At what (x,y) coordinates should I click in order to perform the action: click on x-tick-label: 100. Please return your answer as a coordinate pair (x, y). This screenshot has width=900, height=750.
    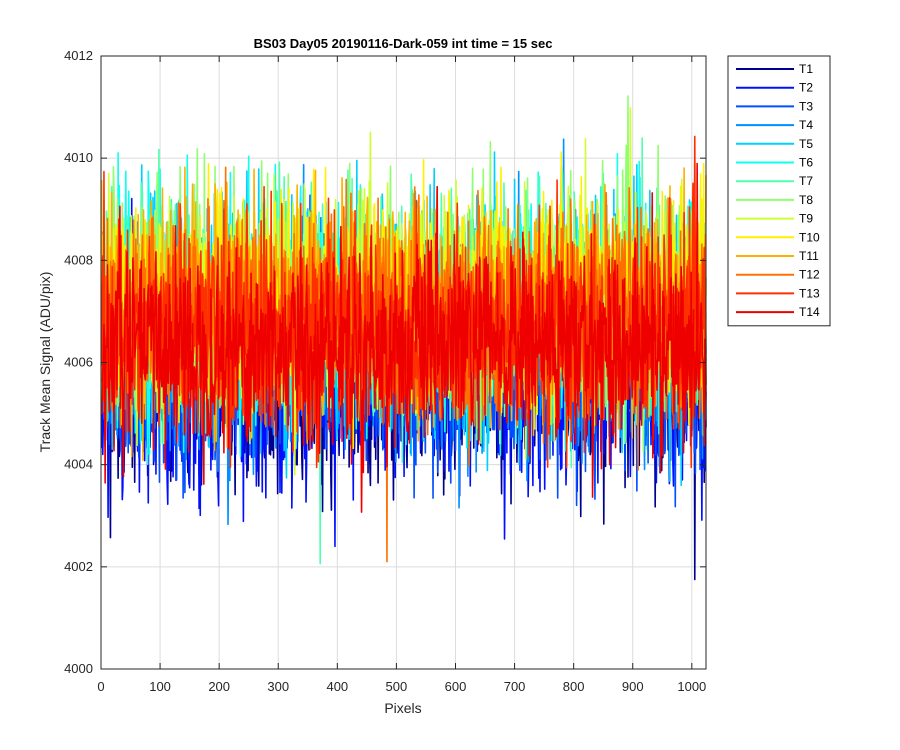
    Looking at the image, I should click on (160, 686).